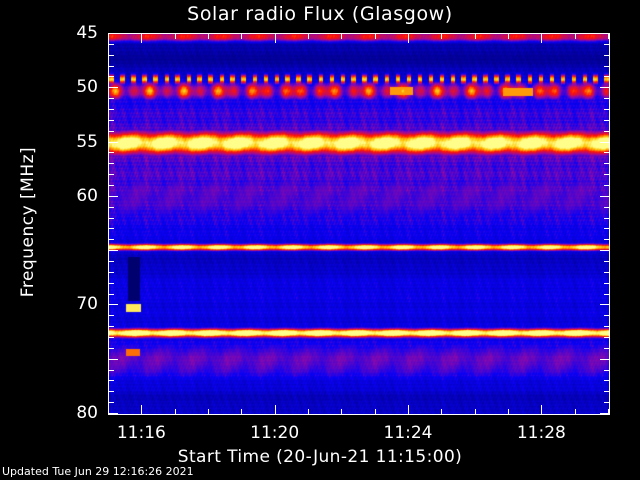 The width and height of the screenshot is (640, 480). What do you see at coordinates (320, 457) in the screenshot?
I see `x-axis-title: Start Time (20-Jun-21 11:15:00)` at bounding box center [320, 457].